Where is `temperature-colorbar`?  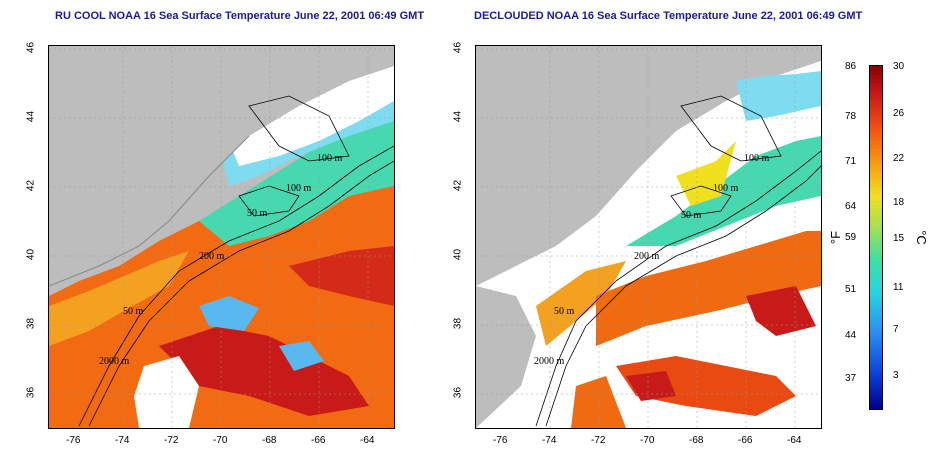
temperature-colorbar is located at coordinates (876, 237).